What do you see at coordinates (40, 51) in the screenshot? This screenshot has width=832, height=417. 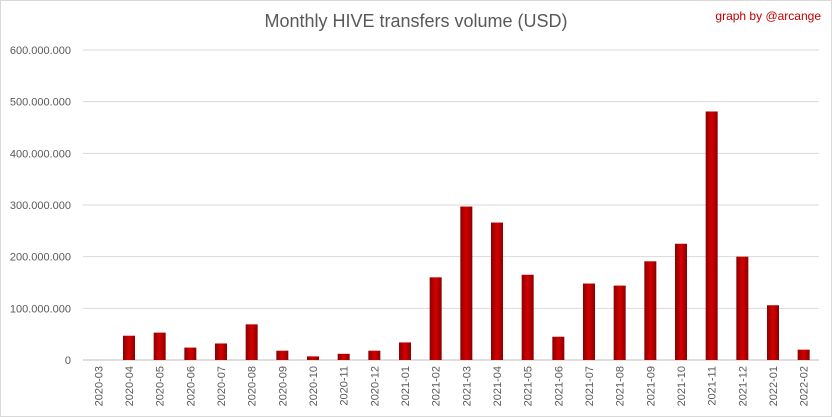 I see `y-tick-label: 600.000.000` at bounding box center [40, 51].